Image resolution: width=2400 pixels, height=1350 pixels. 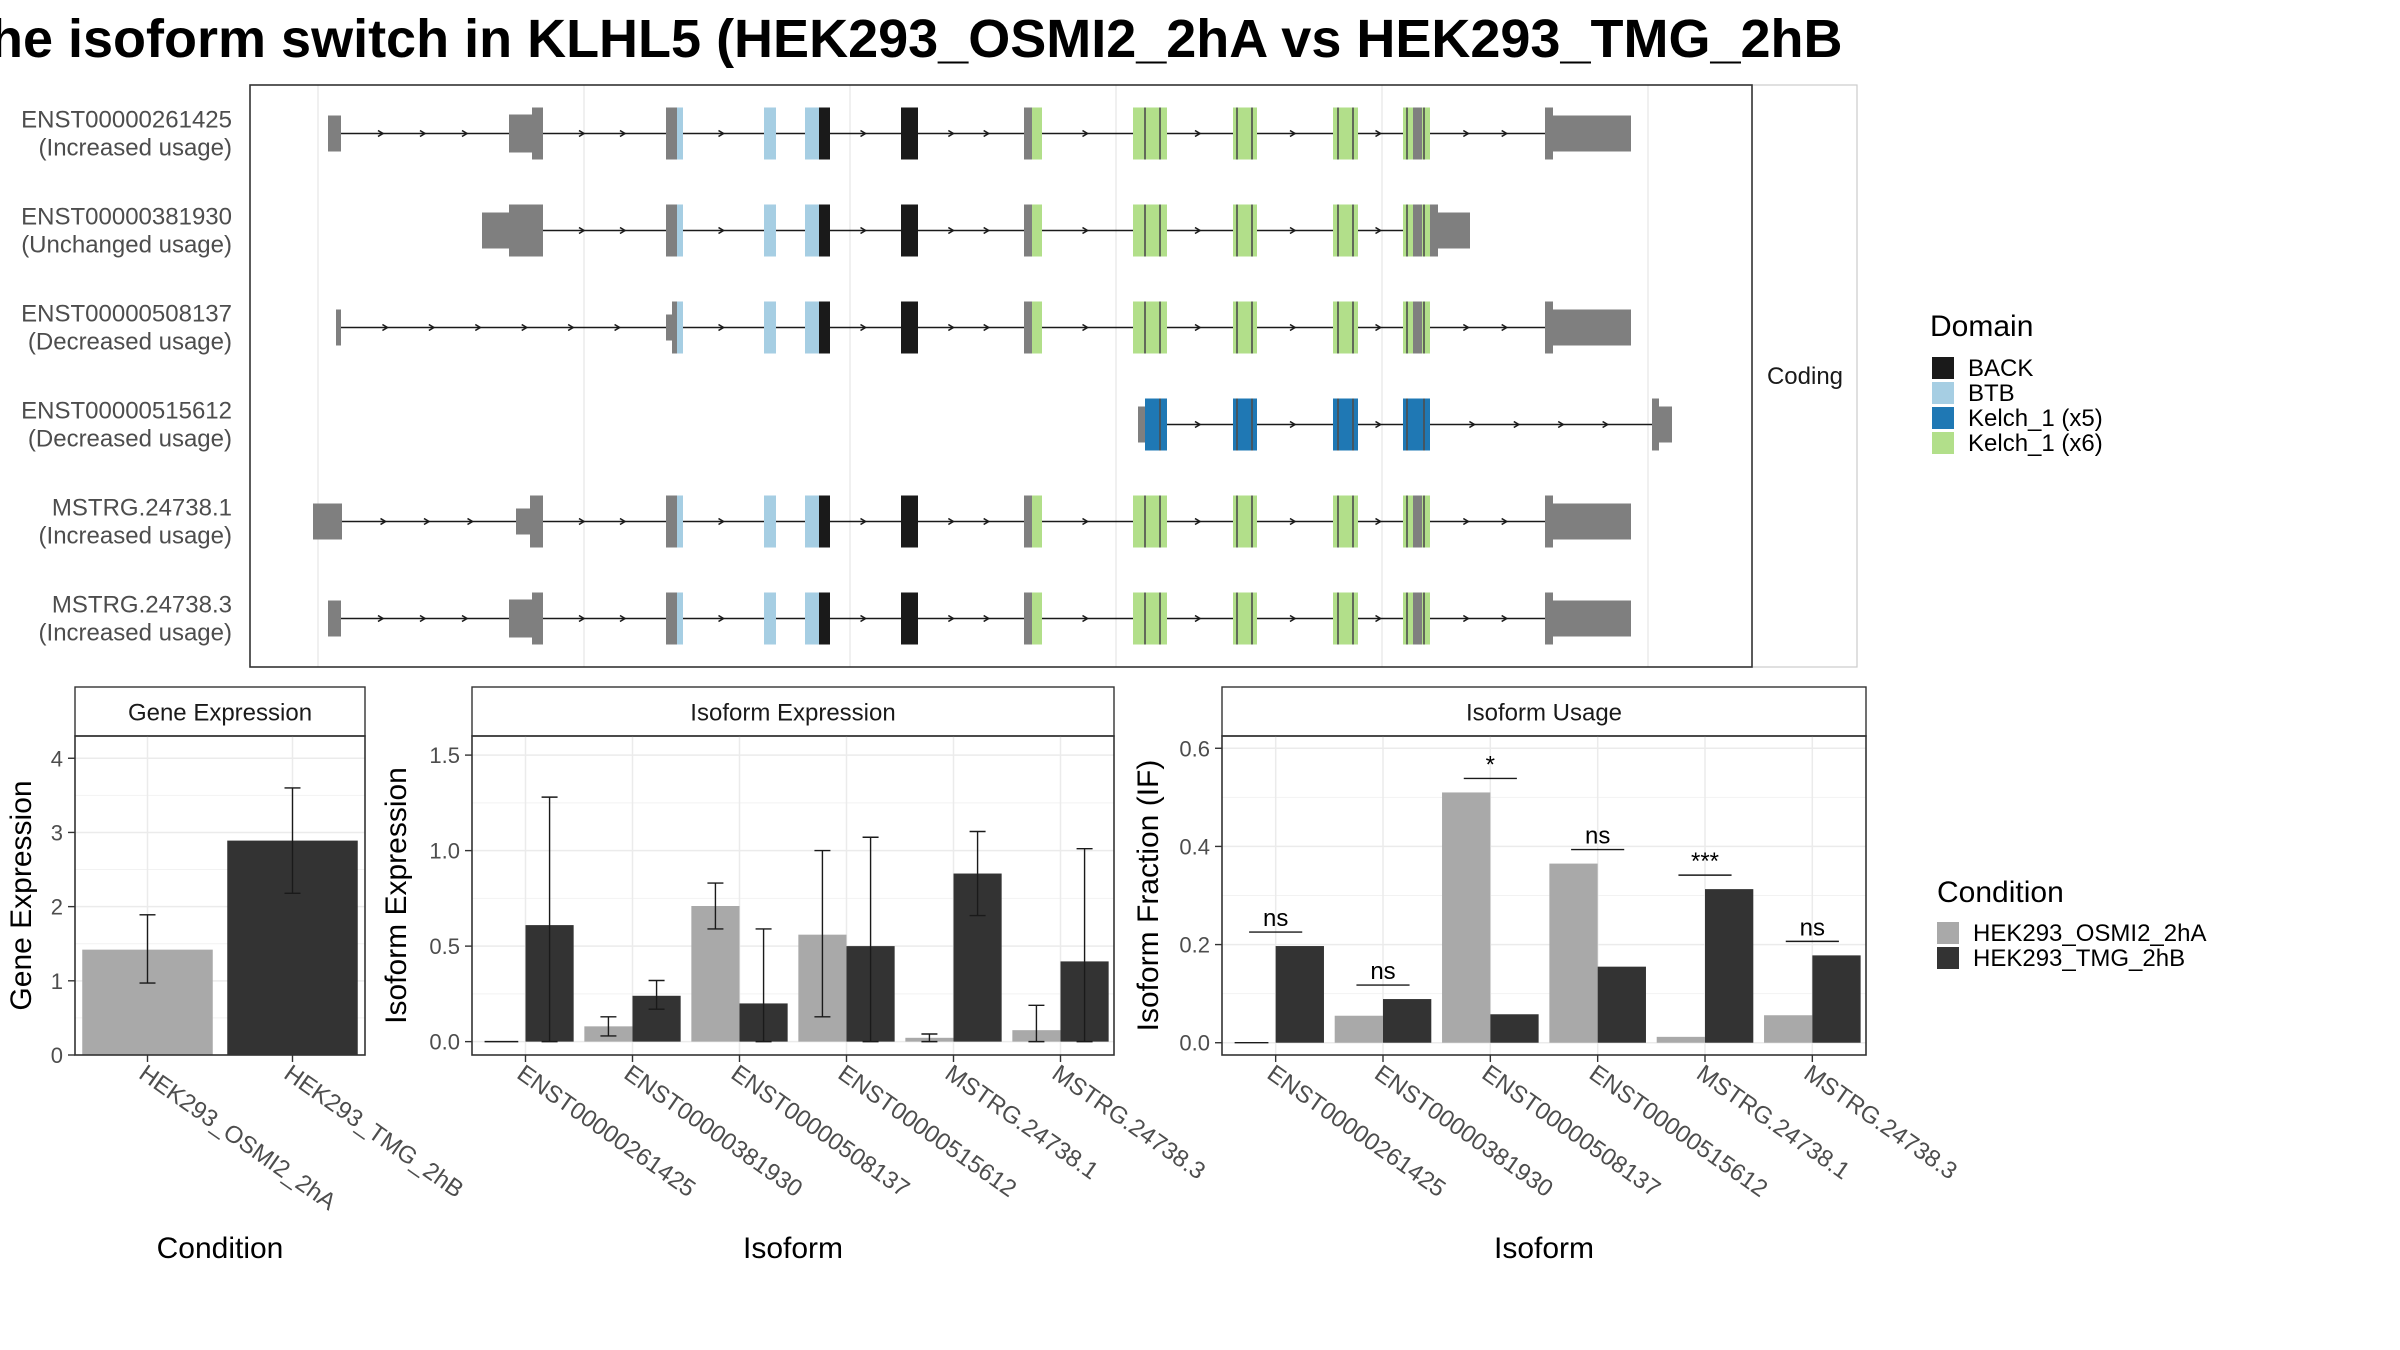 What do you see at coordinates (444, 946) in the screenshot?
I see `y-tick-label: 0.5` at bounding box center [444, 946].